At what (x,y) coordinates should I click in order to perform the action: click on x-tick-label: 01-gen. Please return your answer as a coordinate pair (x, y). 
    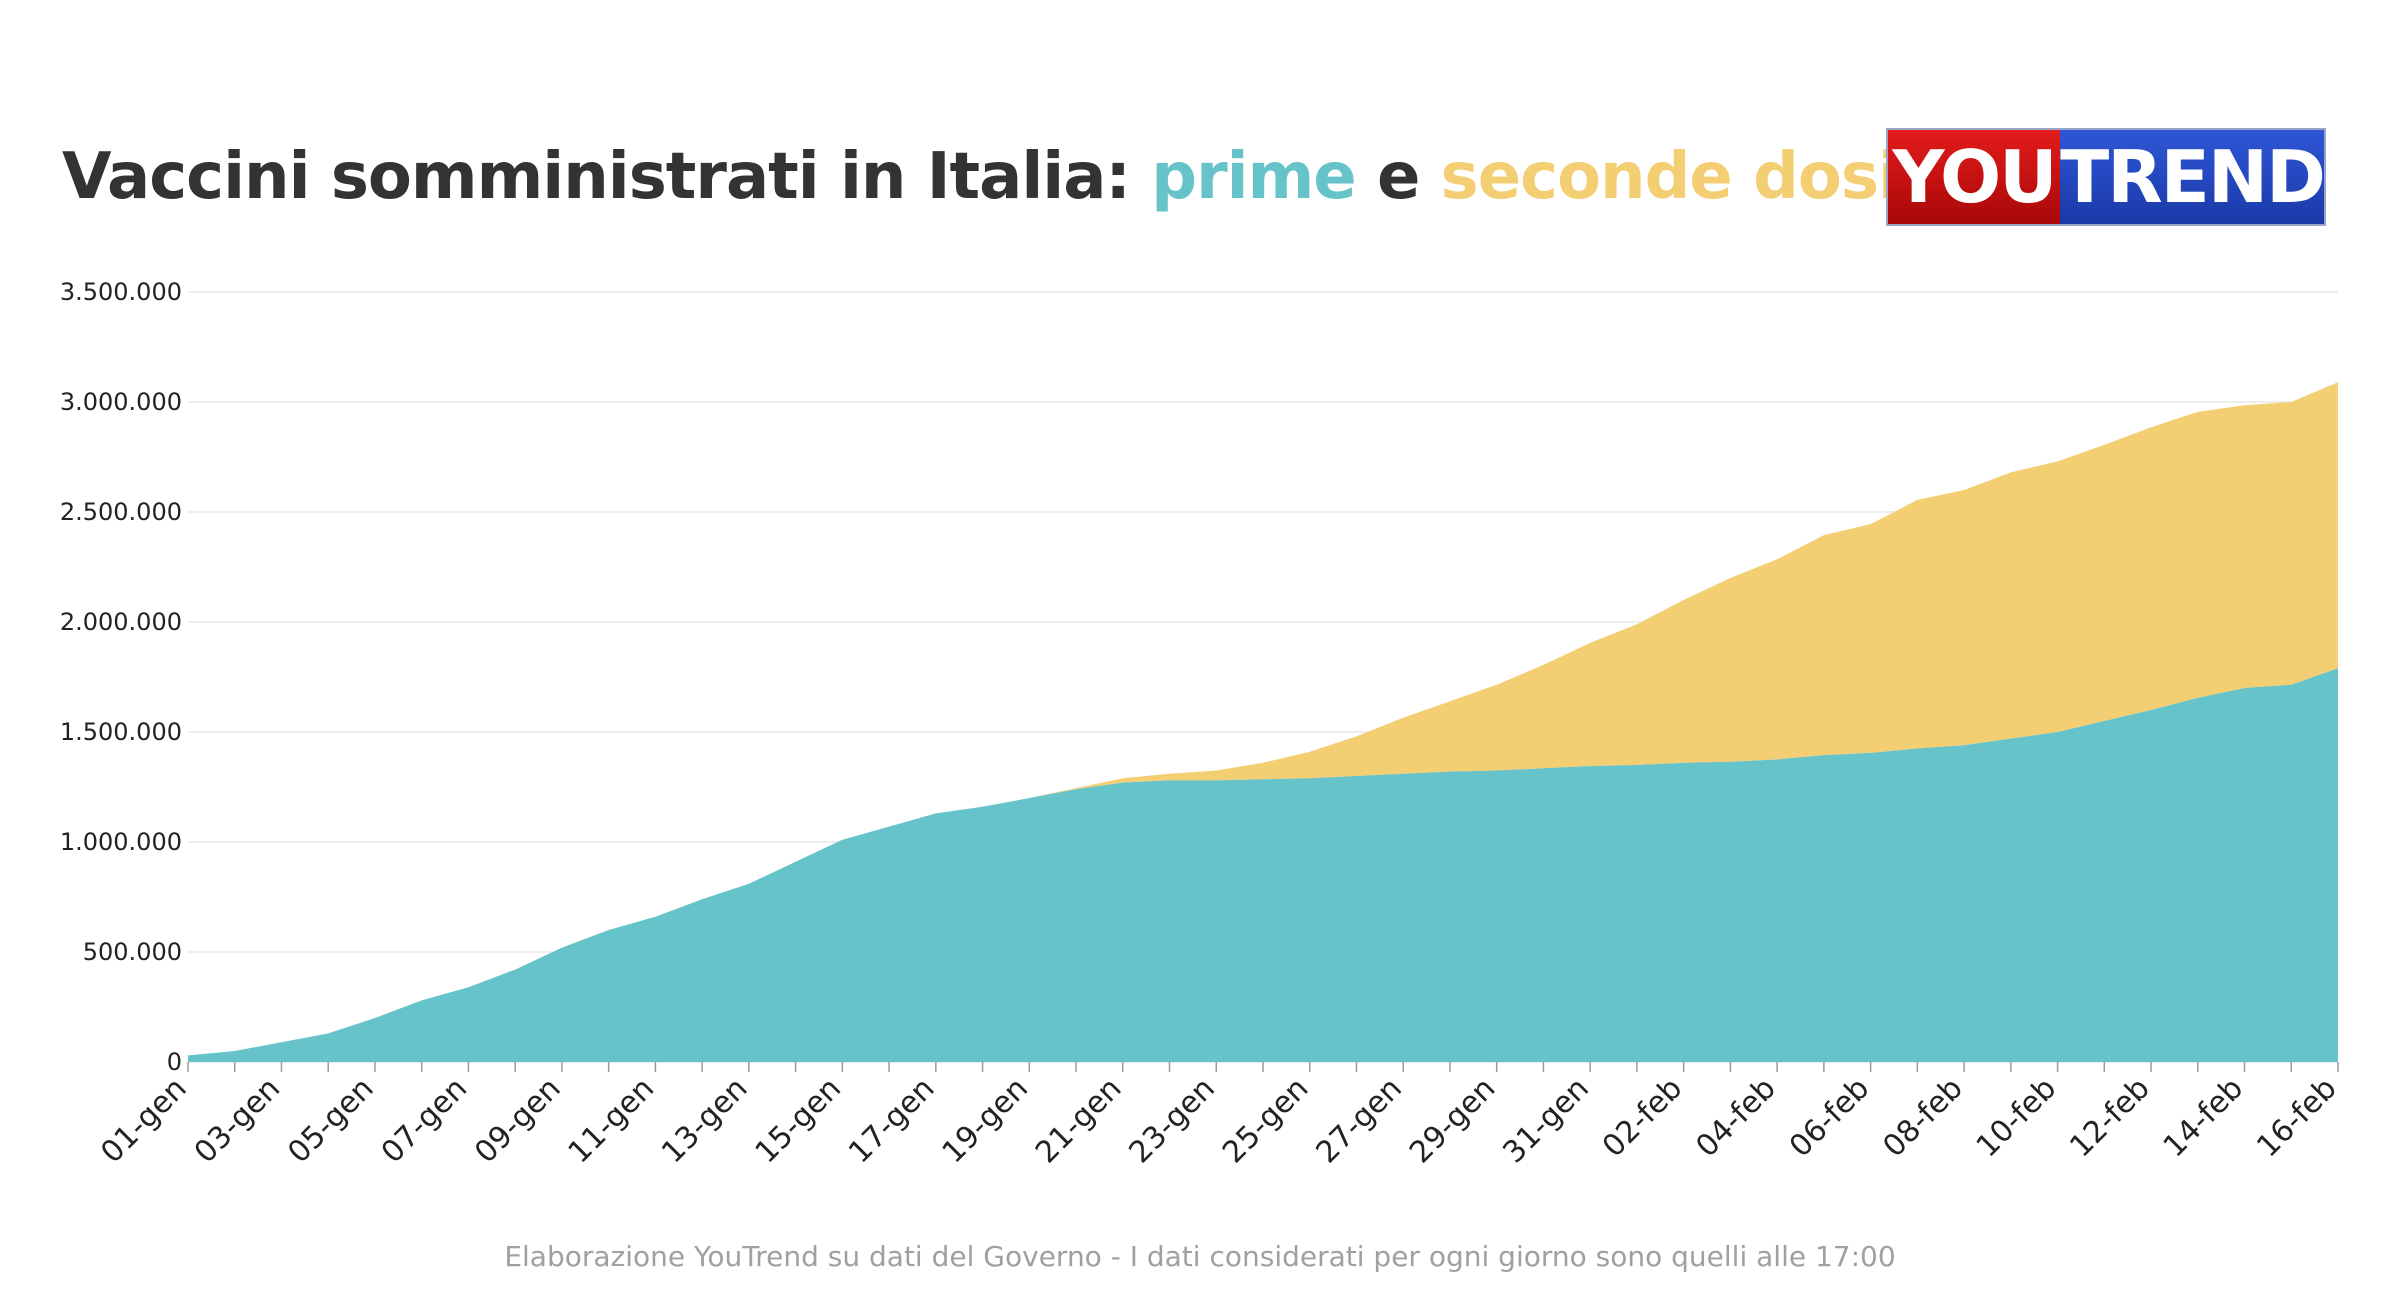
    Looking at the image, I should click on (143, 1120).